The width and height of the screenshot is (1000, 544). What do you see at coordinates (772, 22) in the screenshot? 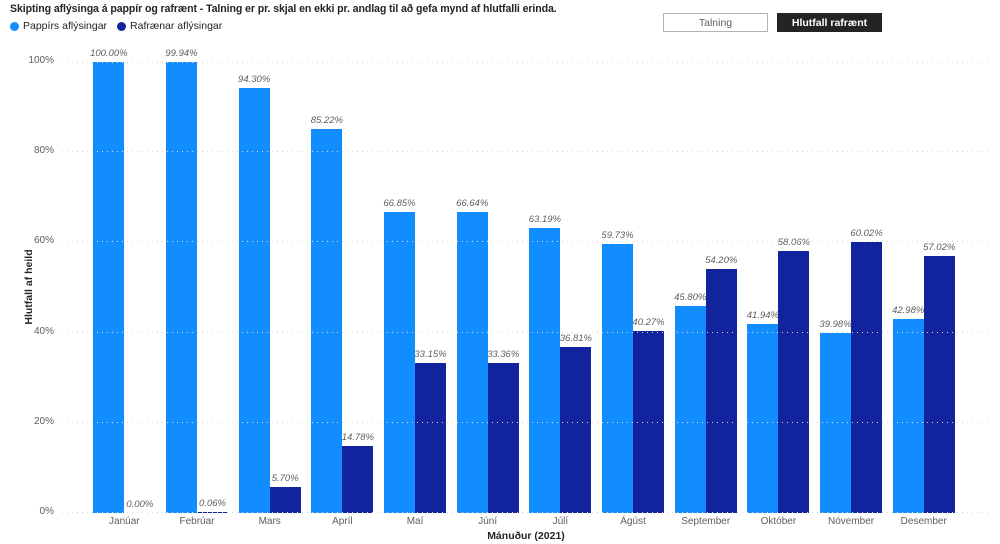
I see `view-toggle-group: Talning Hlutfall rafrænt` at bounding box center [772, 22].